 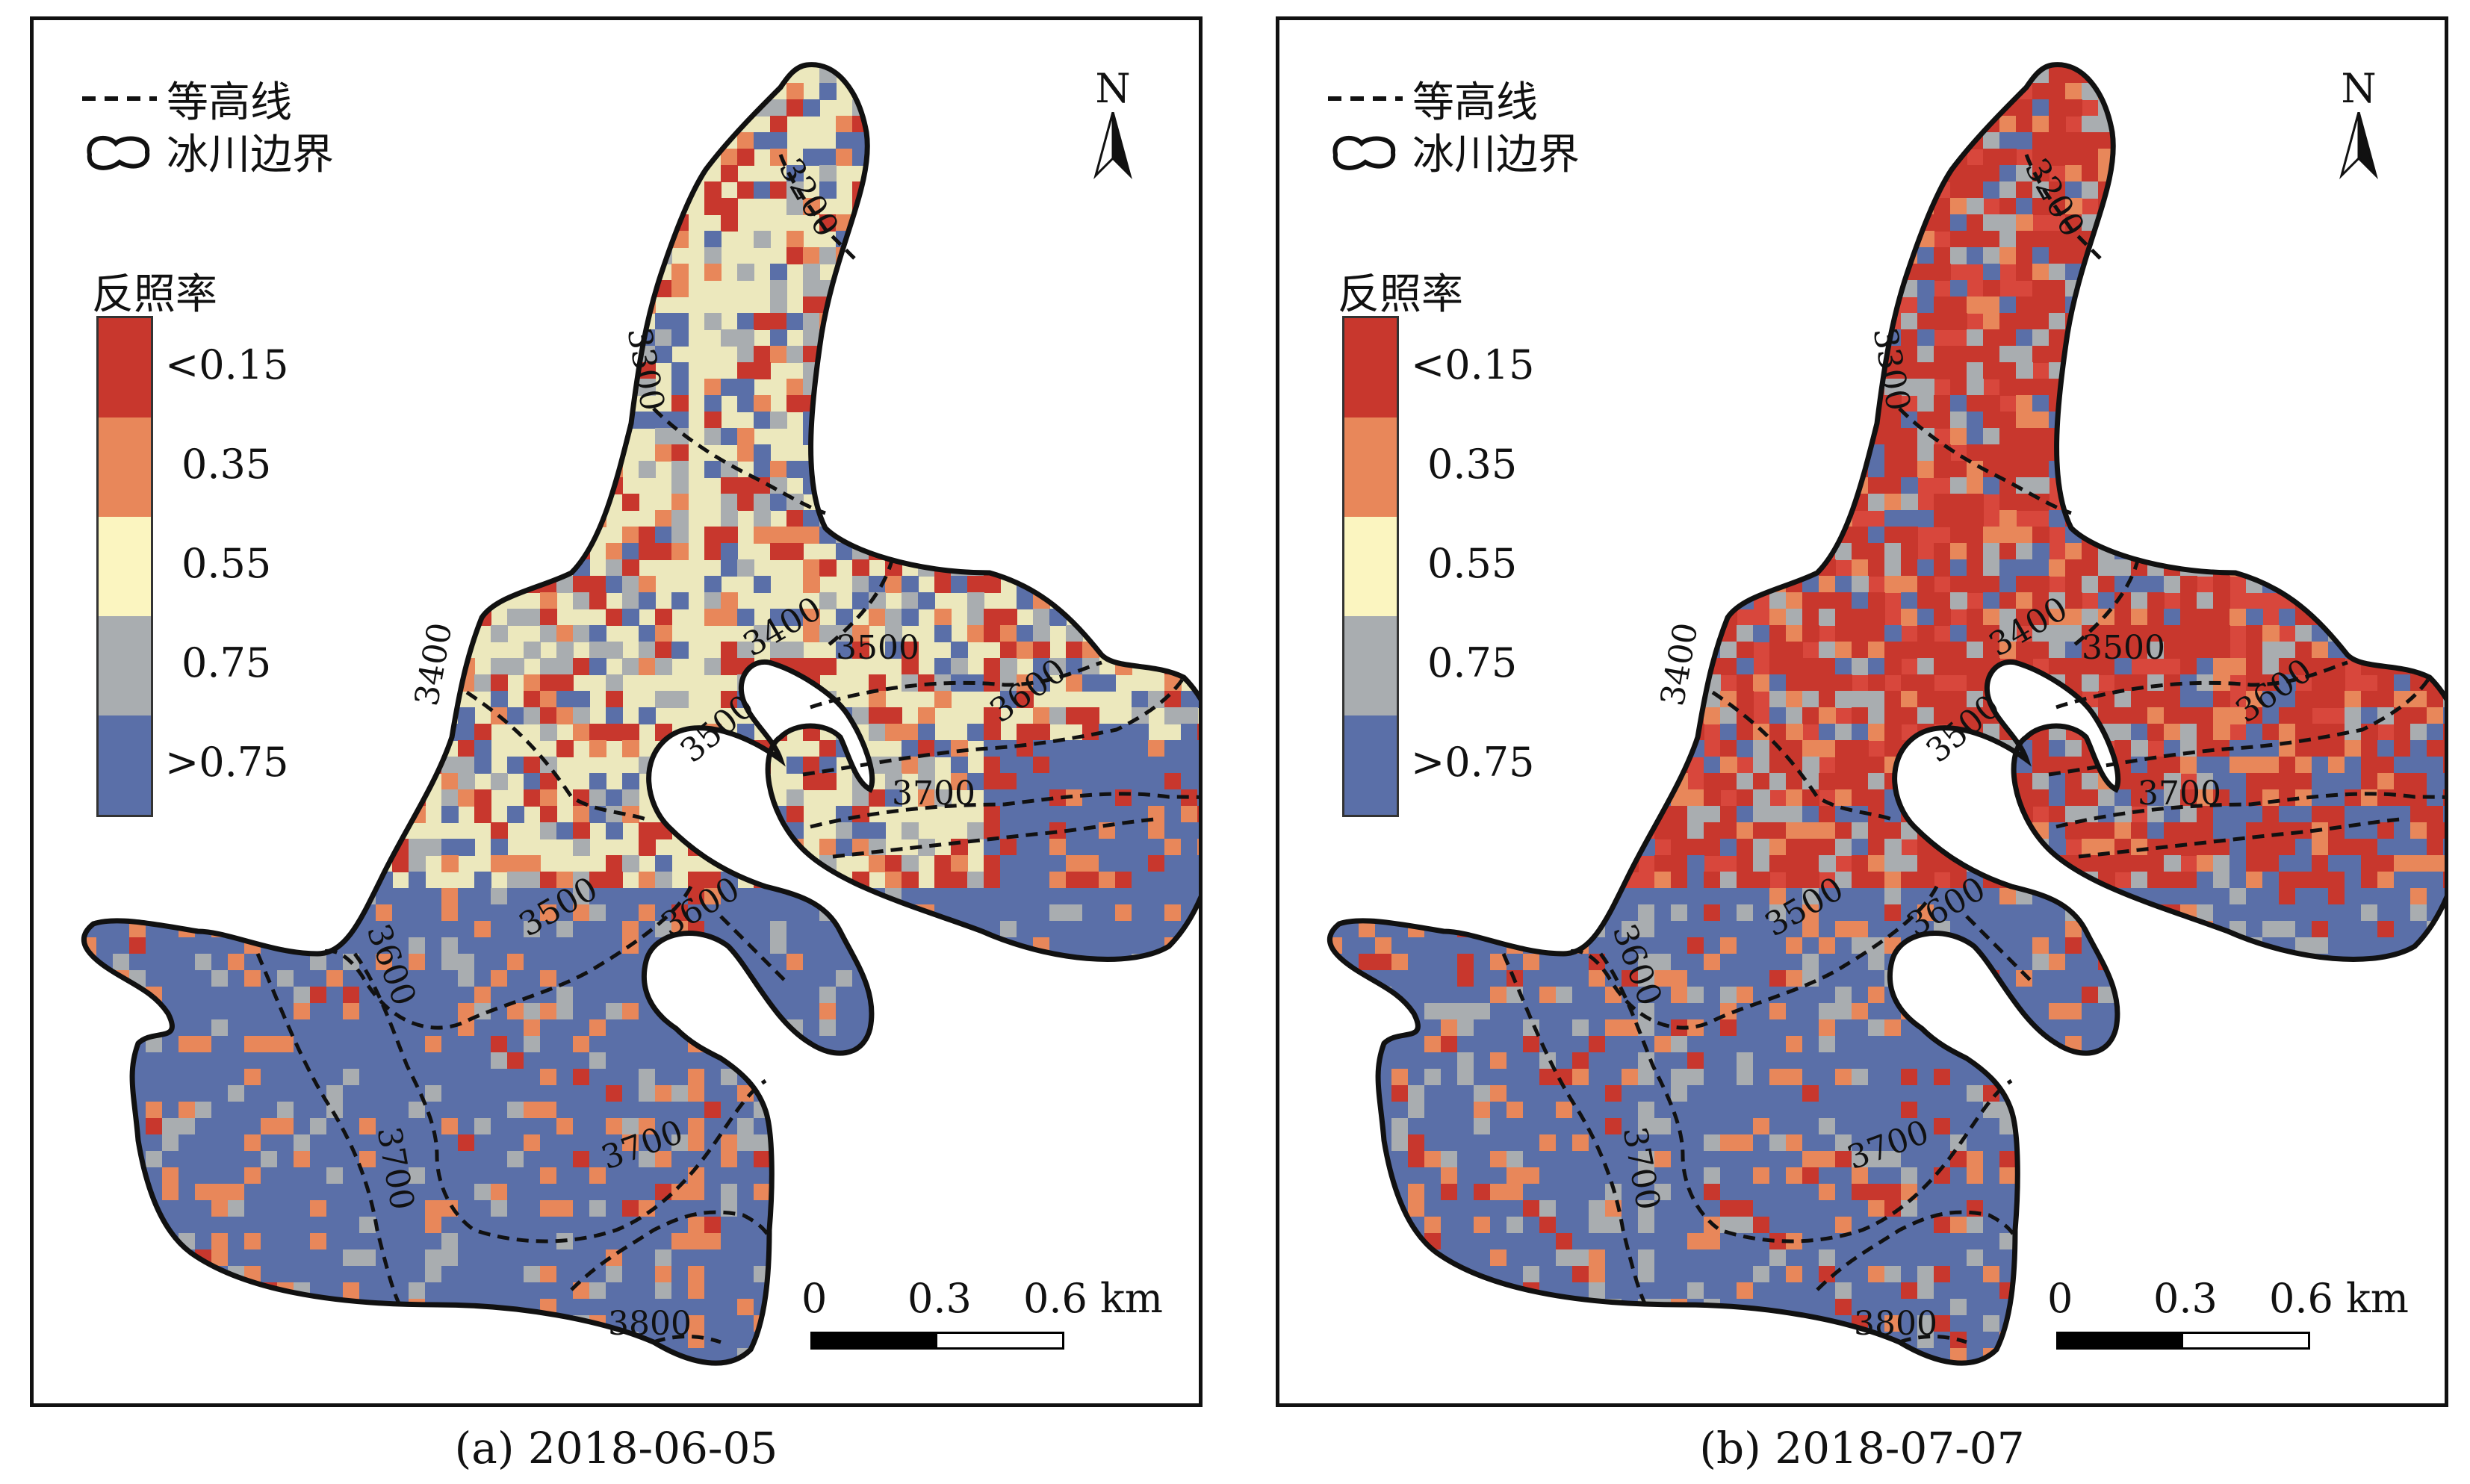 I want to click on caption-b: (b) 2018-07-07, so click(x=1862, y=1449).